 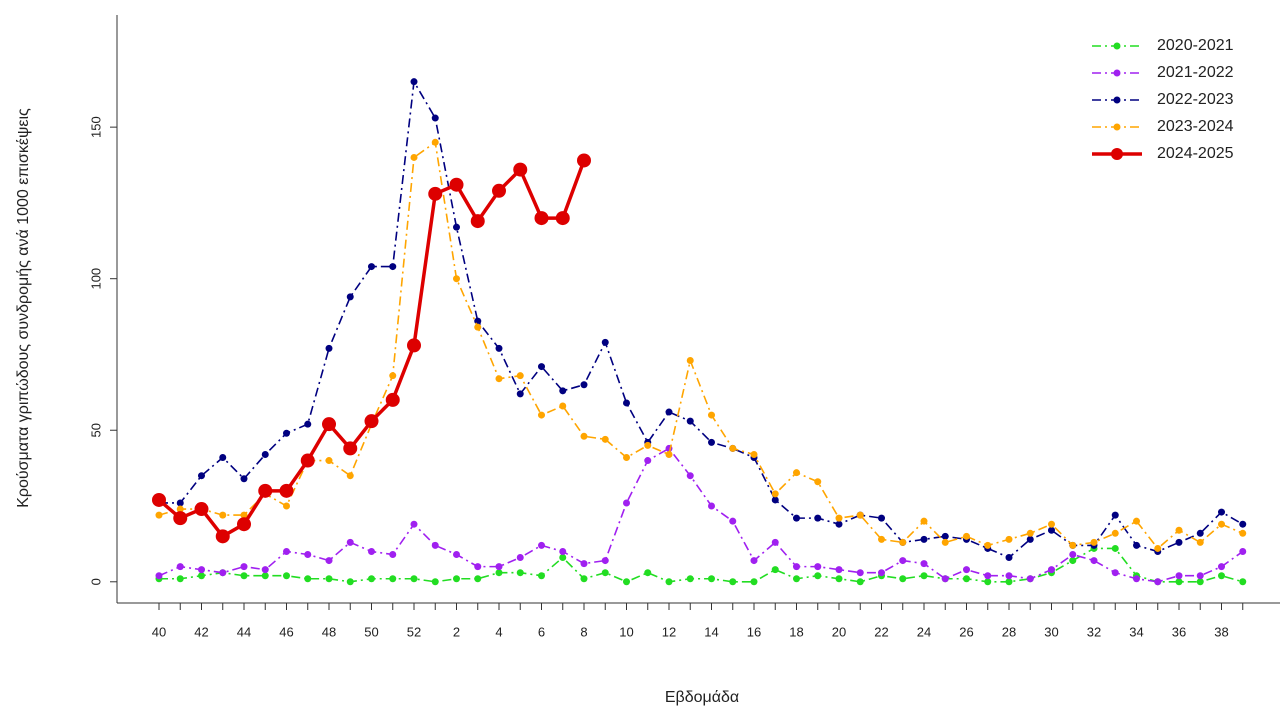 What do you see at coordinates (1009, 631) in the screenshot?
I see `x-tick-label: 28` at bounding box center [1009, 631].